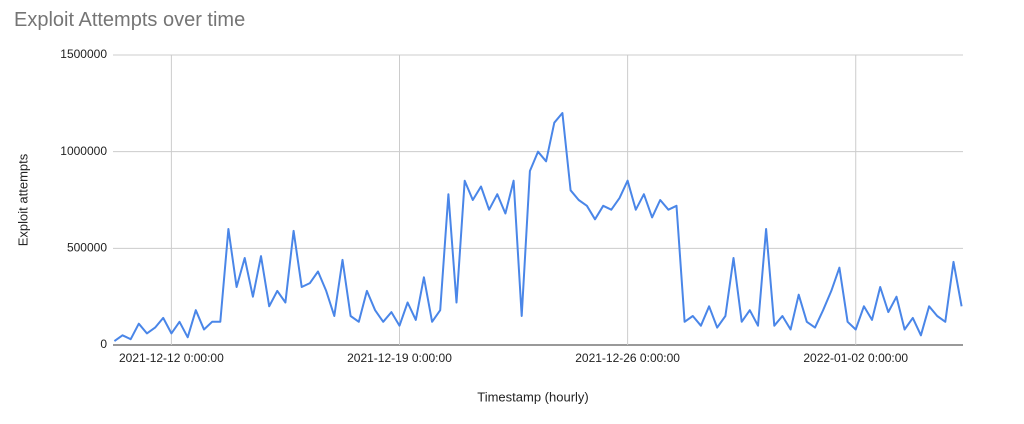 This screenshot has height=424, width=1024. What do you see at coordinates (103, 344) in the screenshot?
I see `y-tick-label: 0` at bounding box center [103, 344].